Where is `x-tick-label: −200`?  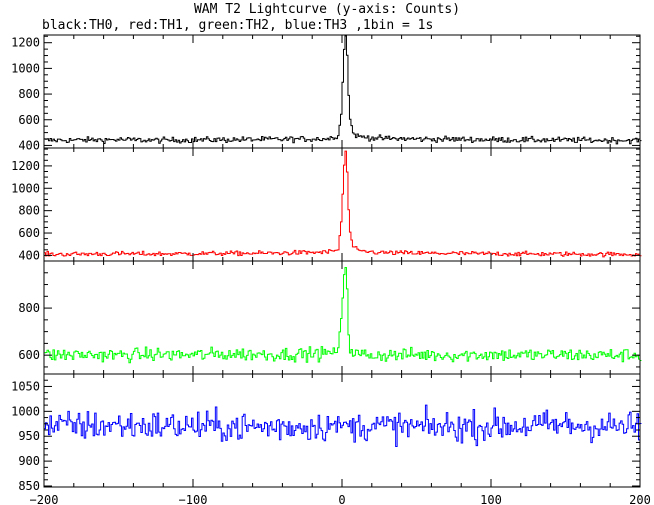
x-tick-label: −200 is located at coordinates (44, 499).